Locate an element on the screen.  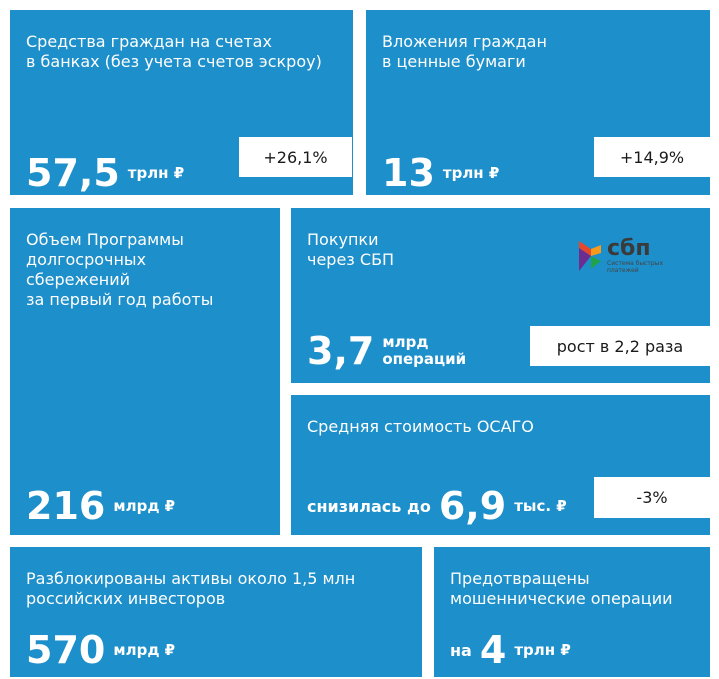
unit: тыс. ₽ is located at coordinates (540, 505).